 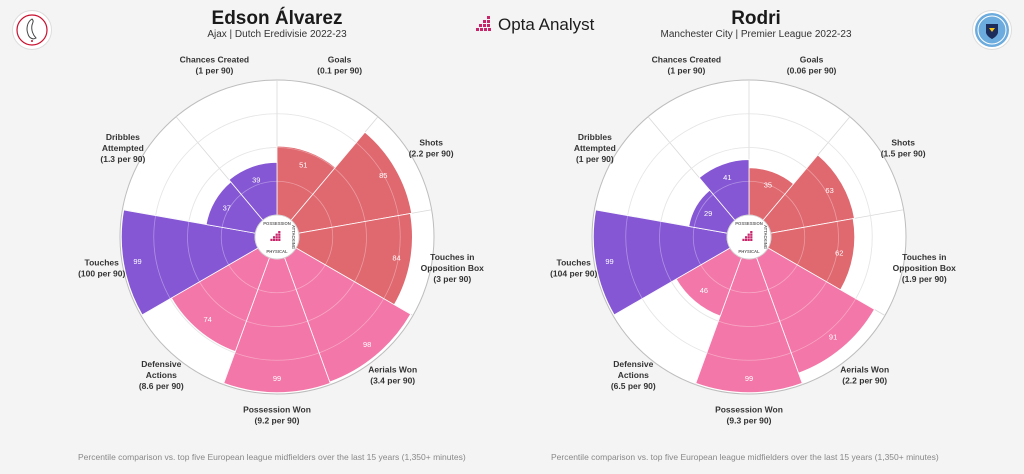 I want to click on opta-analyst-logo: Opta Analyst, so click(x=535, y=25).